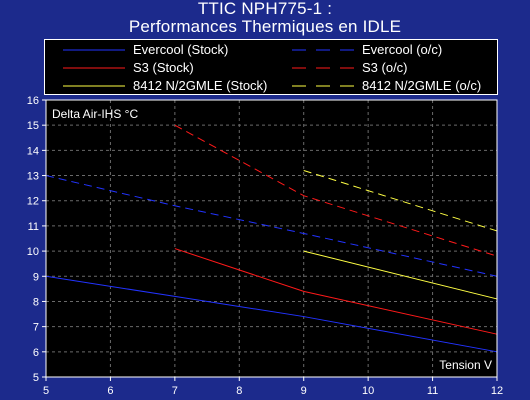  Describe the element at coordinates (95, 114) in the screenshot. I see `y-axis-label: Delta Air-IHS °C` at that location.